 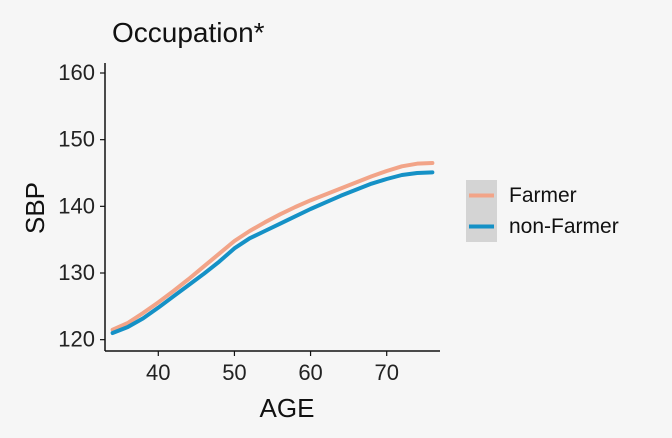 I want to click on y-tick-label: 140, so click(x=76, y=205).